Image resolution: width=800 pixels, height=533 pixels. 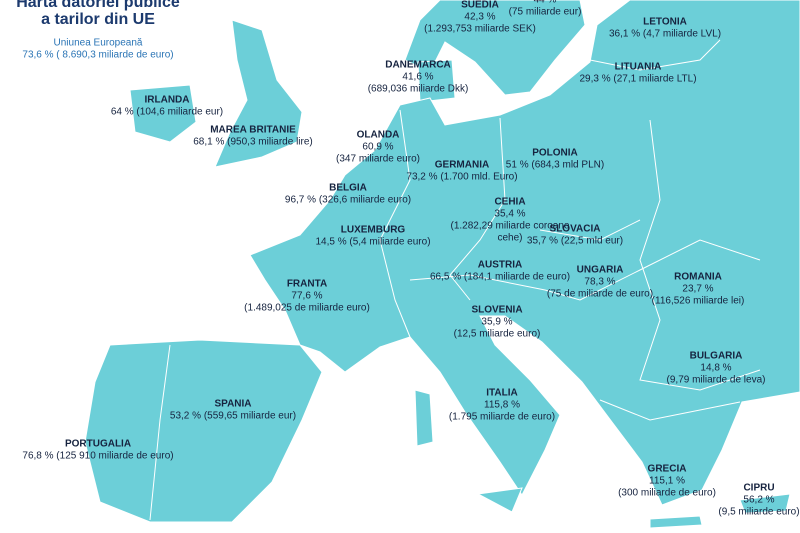 What do you see at coordinates (377, 147) in the screenshot?
I see `debt-info: 60,9 %` at bounding box center [377, 147].